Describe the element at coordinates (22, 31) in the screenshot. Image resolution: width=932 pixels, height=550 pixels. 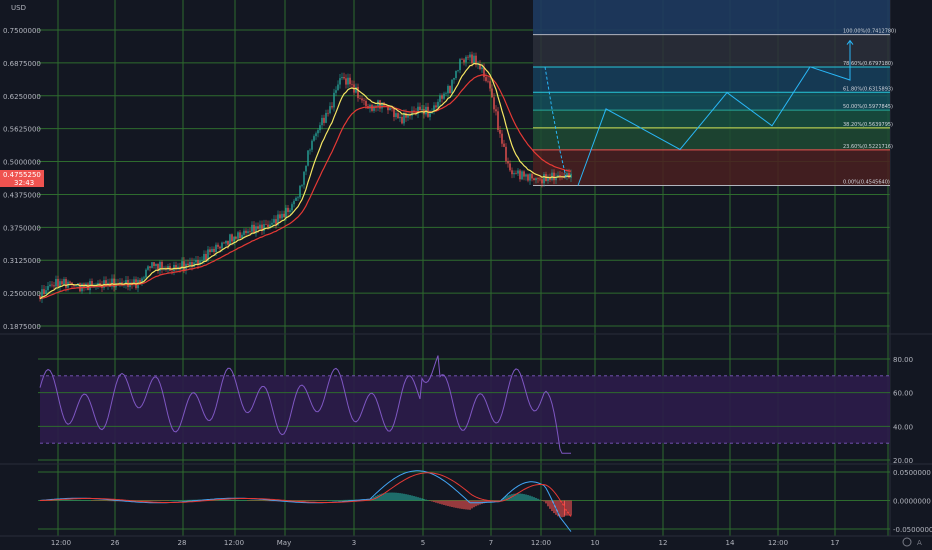
I see `price-axis-tick: 0.7500000` at that location.